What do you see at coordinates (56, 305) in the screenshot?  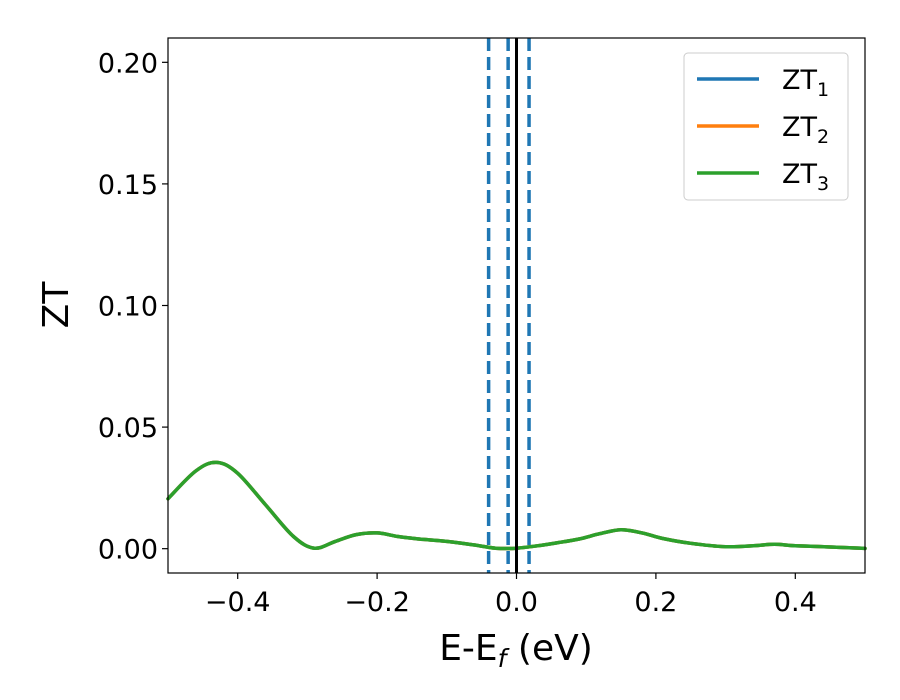 I see `y-axis-label: ZT` at bounding box center [56, 305].